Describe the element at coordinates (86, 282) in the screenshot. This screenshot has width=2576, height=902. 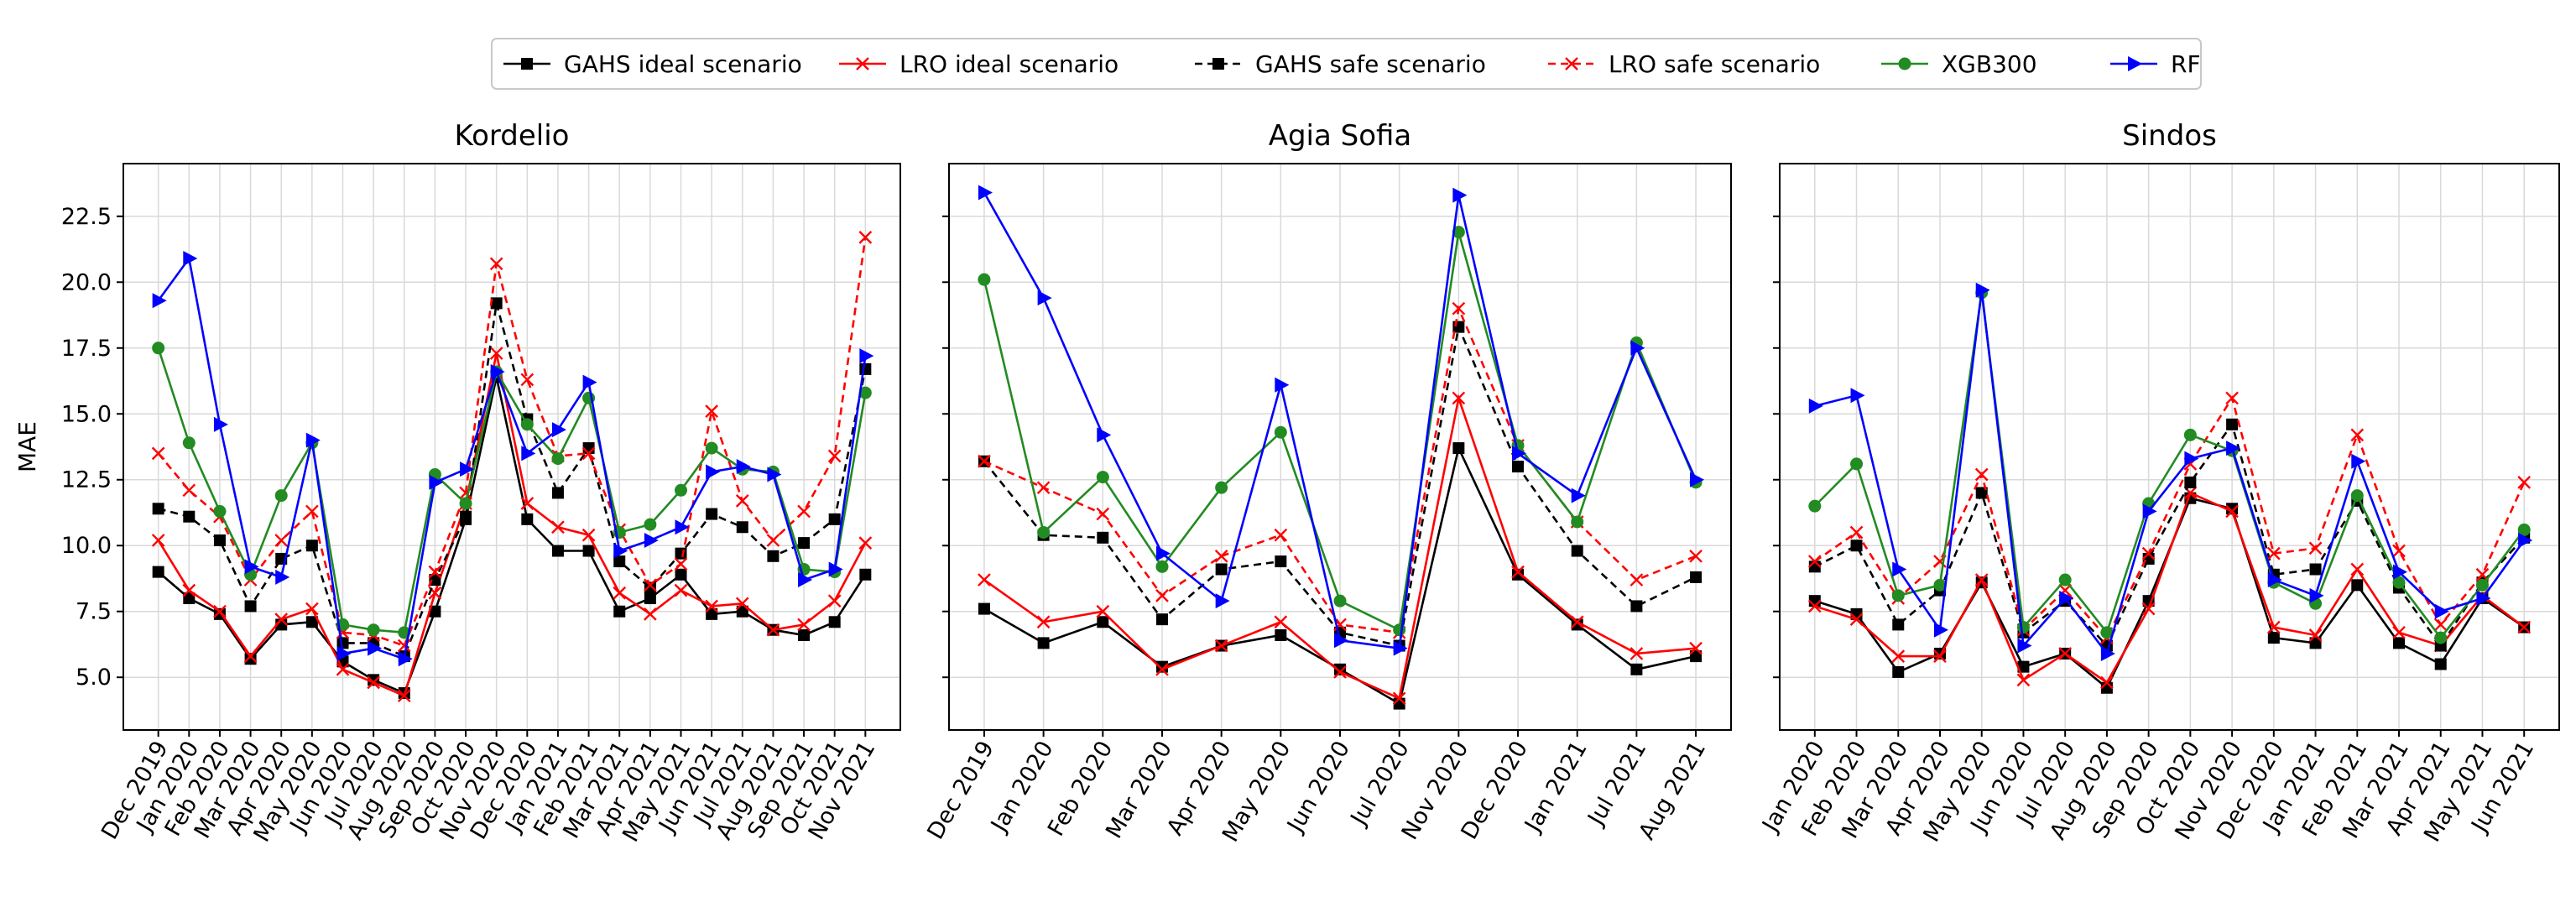
I see `y-tick-label: 20.0` at that location.